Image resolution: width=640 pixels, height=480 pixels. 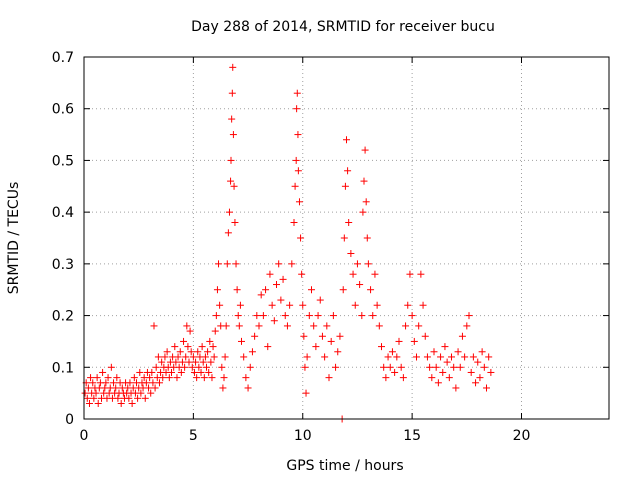 I want to click on y-tick-label: 0.3, so click(x=63, y=265).